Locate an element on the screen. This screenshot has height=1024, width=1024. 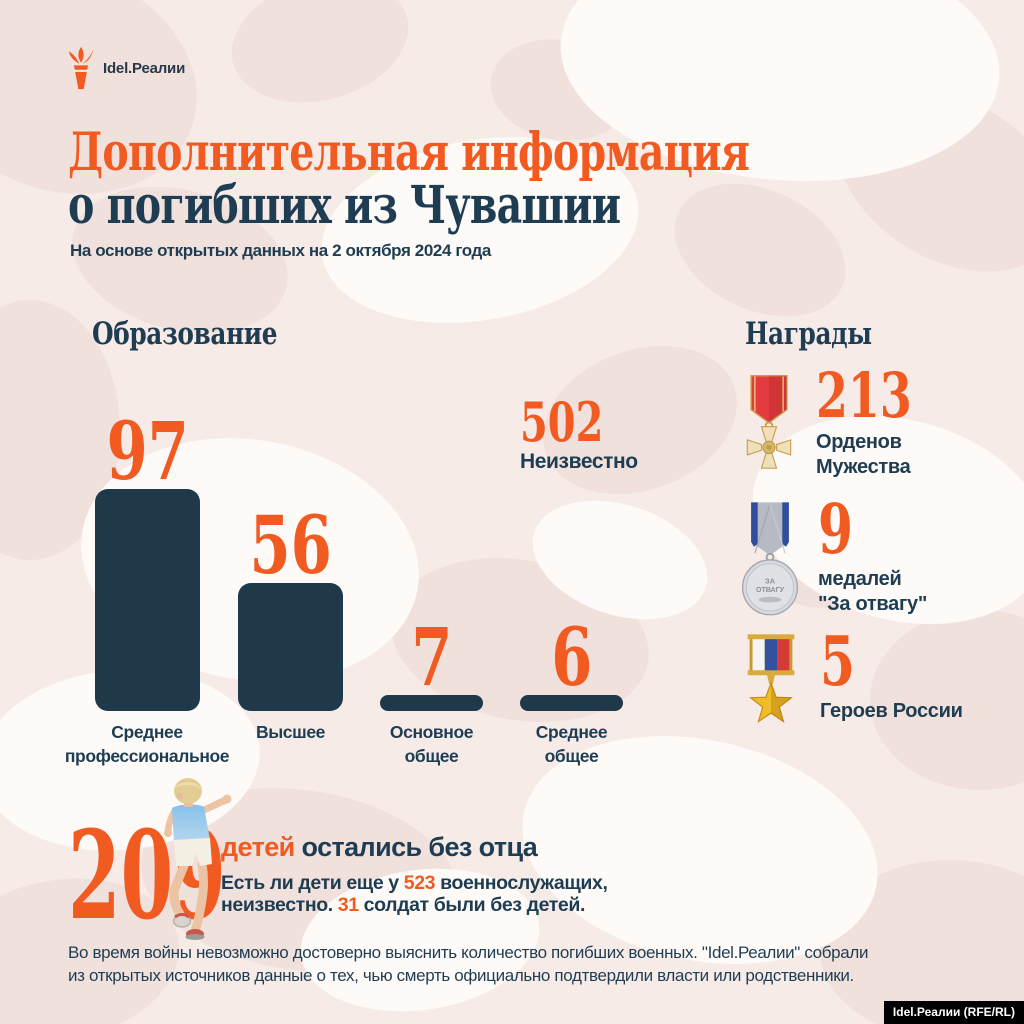
children-note-line-2: неизвестно. 31 солдат были без детей. is located at coordinates (403, 905).